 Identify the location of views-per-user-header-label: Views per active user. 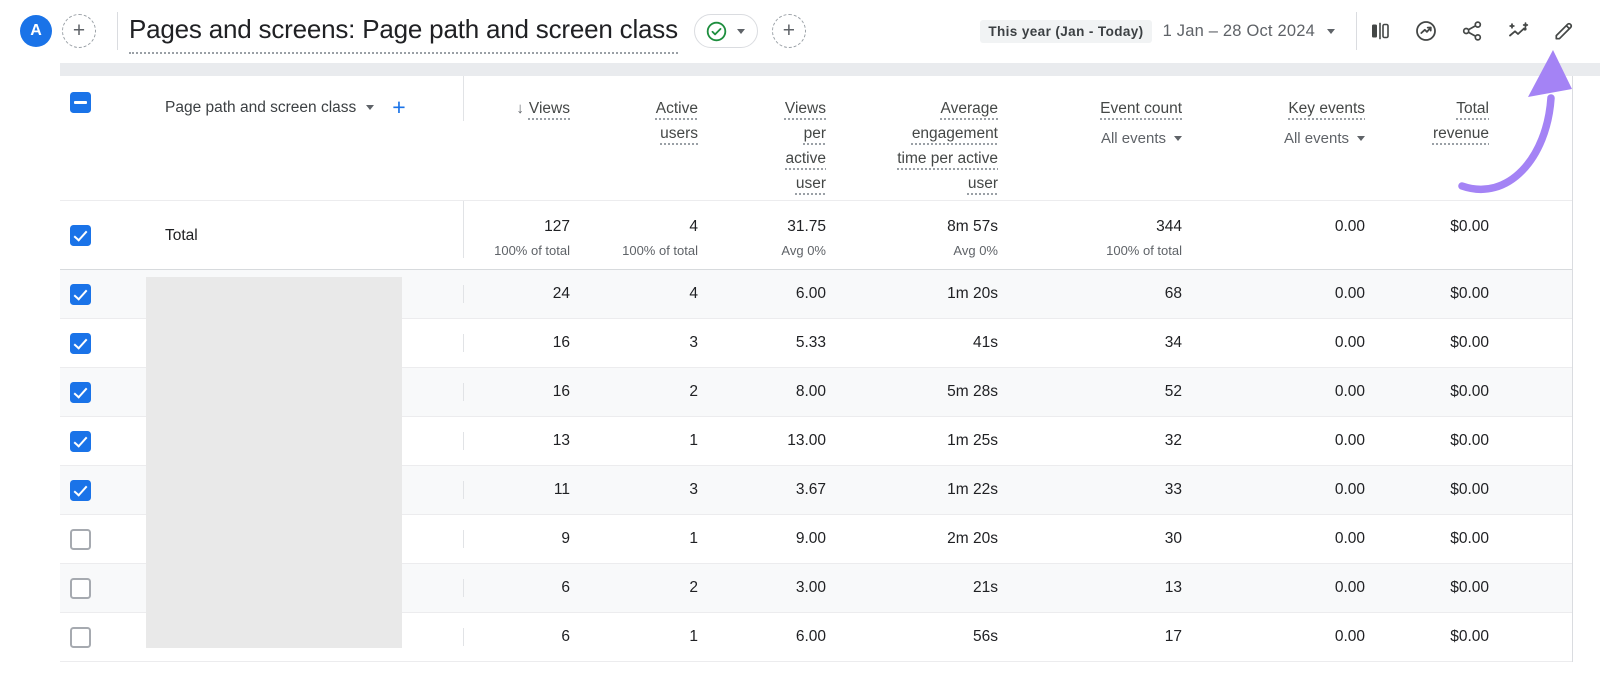
(805, 146).